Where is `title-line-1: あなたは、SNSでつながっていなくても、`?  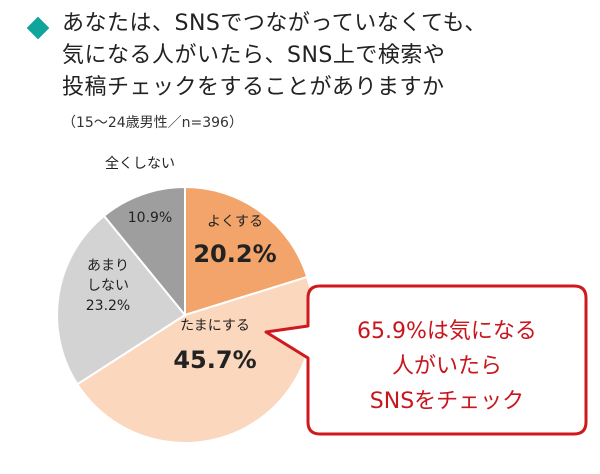 title-line-1: あなたは、SNSでつながっていなくても、 is located at coordinates (274, 23).